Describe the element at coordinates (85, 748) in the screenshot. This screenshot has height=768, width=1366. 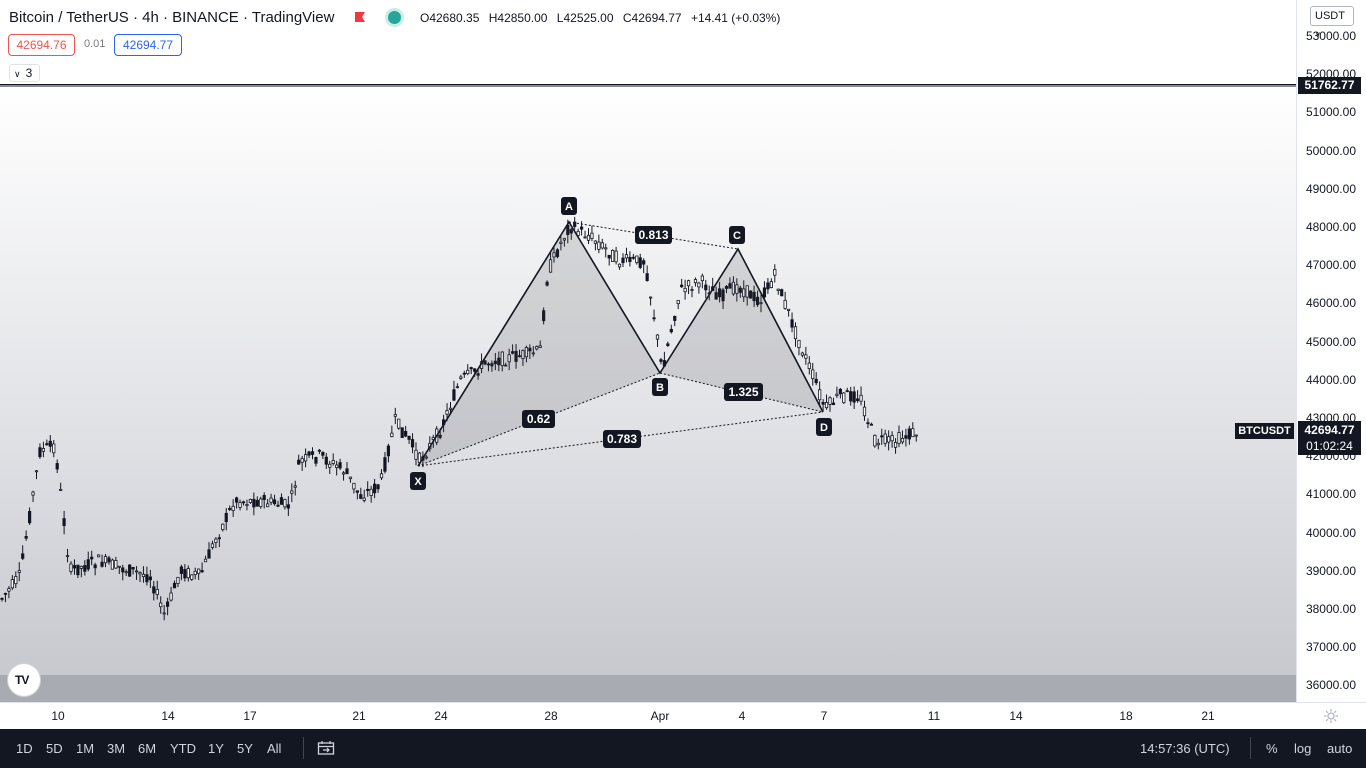
I see `range-button-1m: 1M` at that location.